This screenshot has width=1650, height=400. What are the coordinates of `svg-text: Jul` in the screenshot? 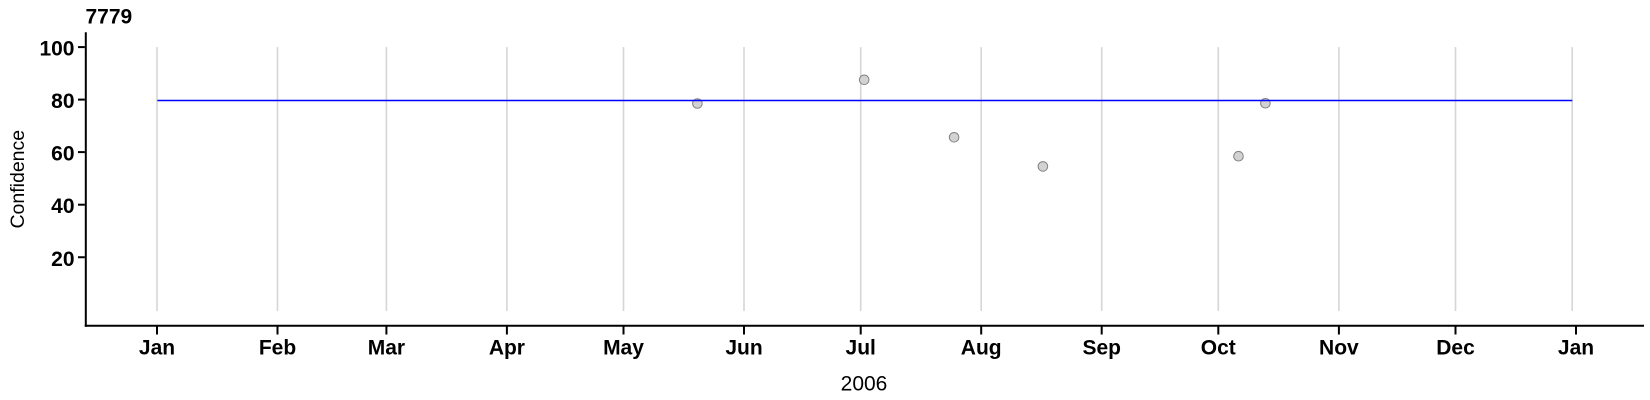 It's located at (861, 348).